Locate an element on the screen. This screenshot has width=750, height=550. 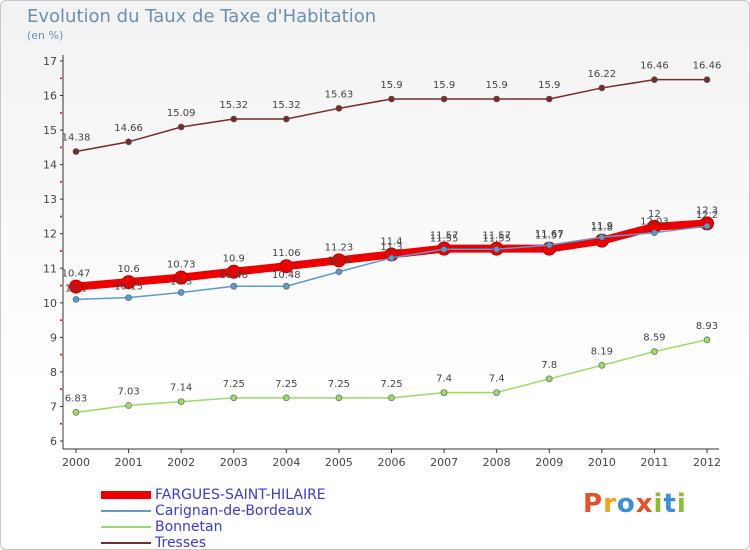
x-tick-label: 2007 is located at coordinates (444, 462).